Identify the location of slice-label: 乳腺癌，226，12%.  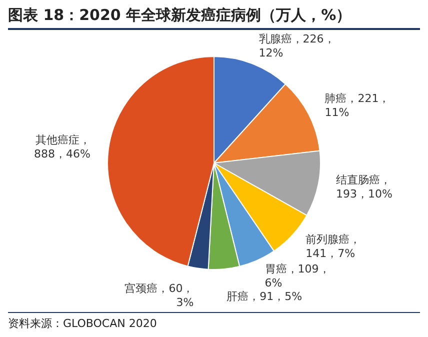
(296, 46).